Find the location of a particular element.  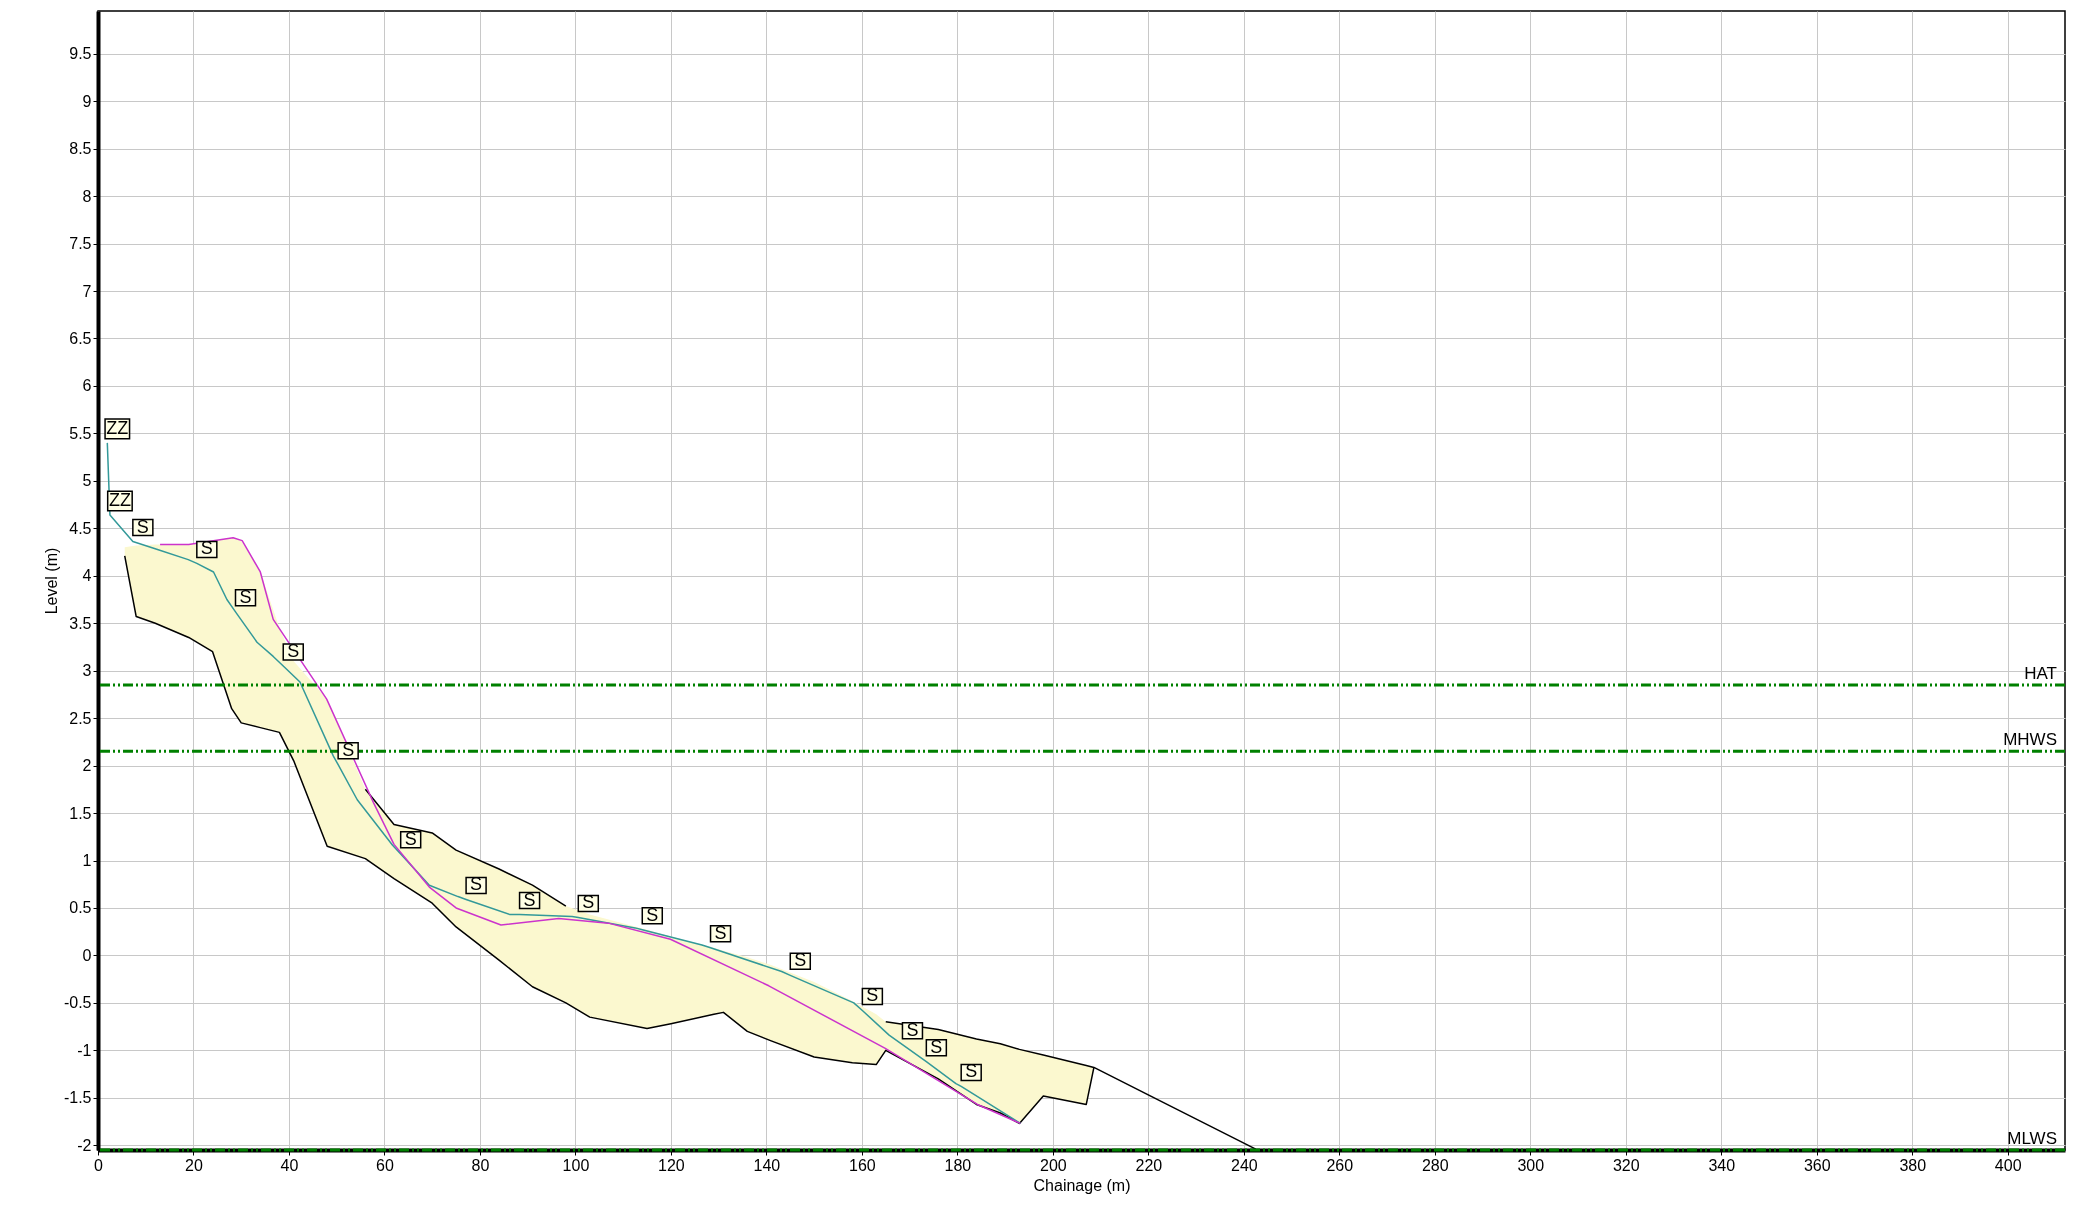

ref-line-label: HAT is located at coordinates (2040, 673).